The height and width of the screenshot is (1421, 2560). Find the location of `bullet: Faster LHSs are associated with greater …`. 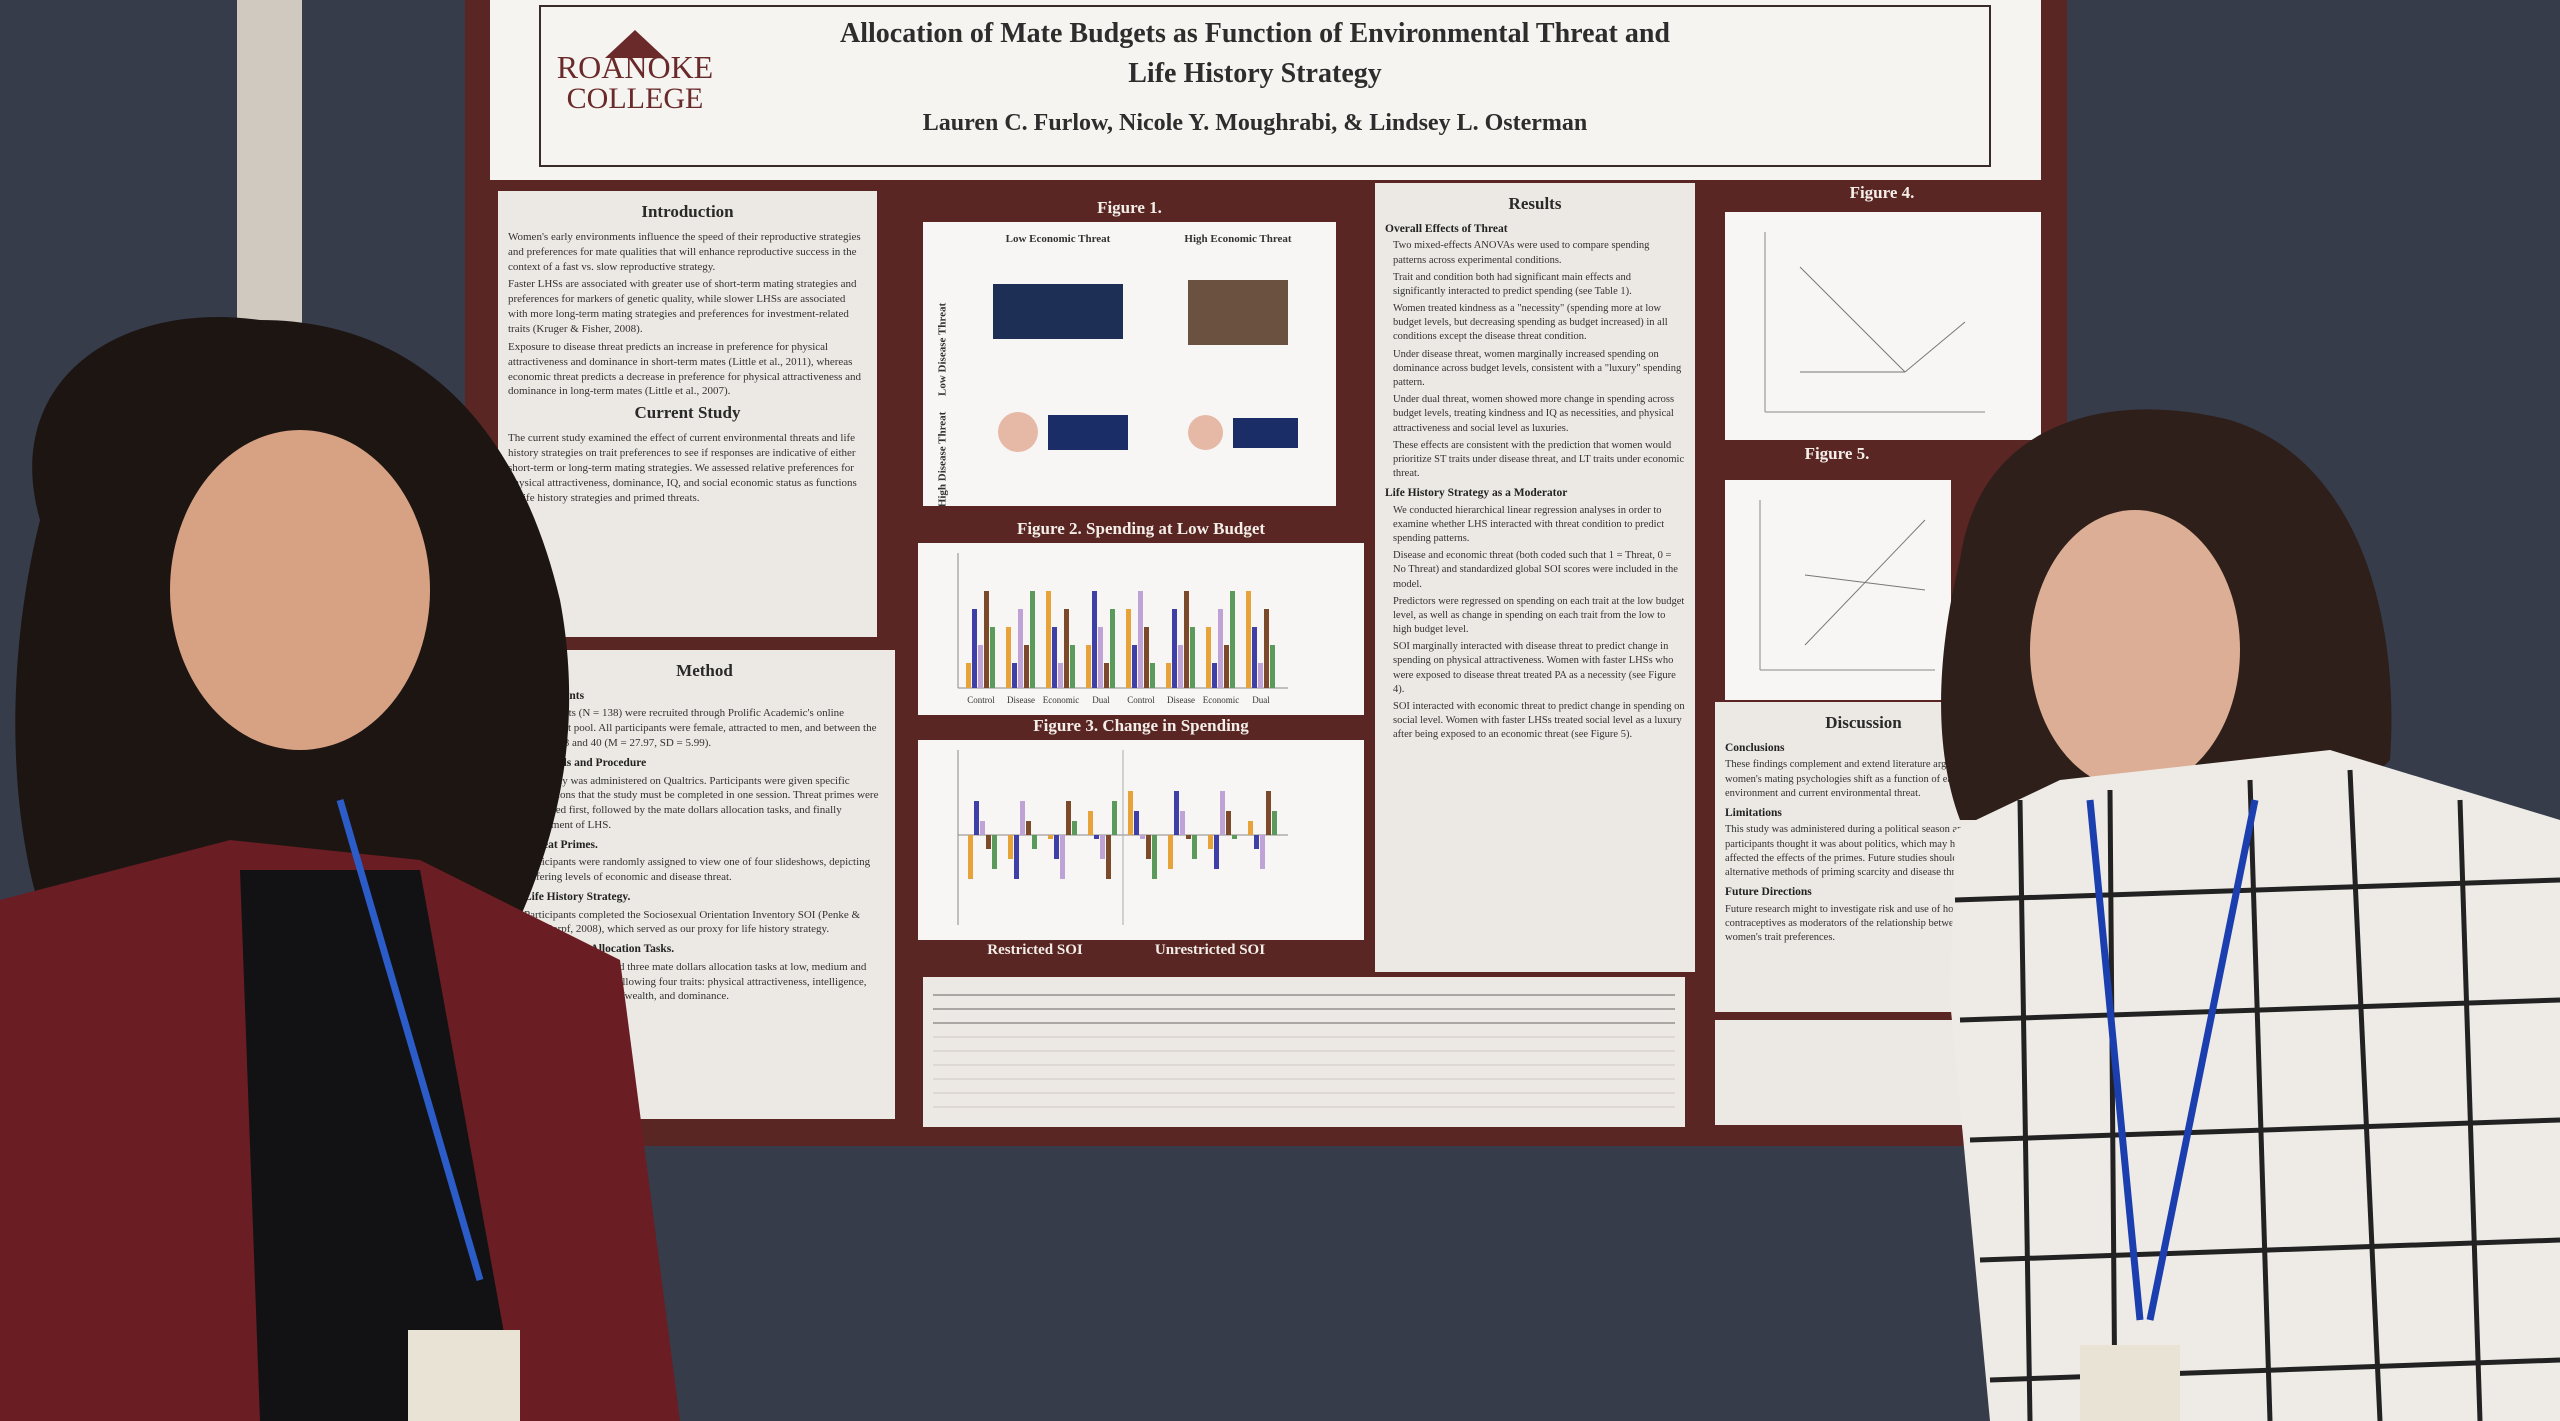

bullet: Faster LHSs are associated with greater … is located at coordinates (682, 306).